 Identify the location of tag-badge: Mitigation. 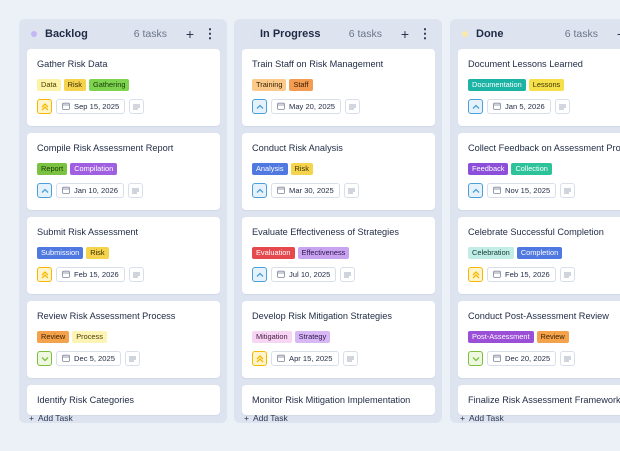
(272, 337).